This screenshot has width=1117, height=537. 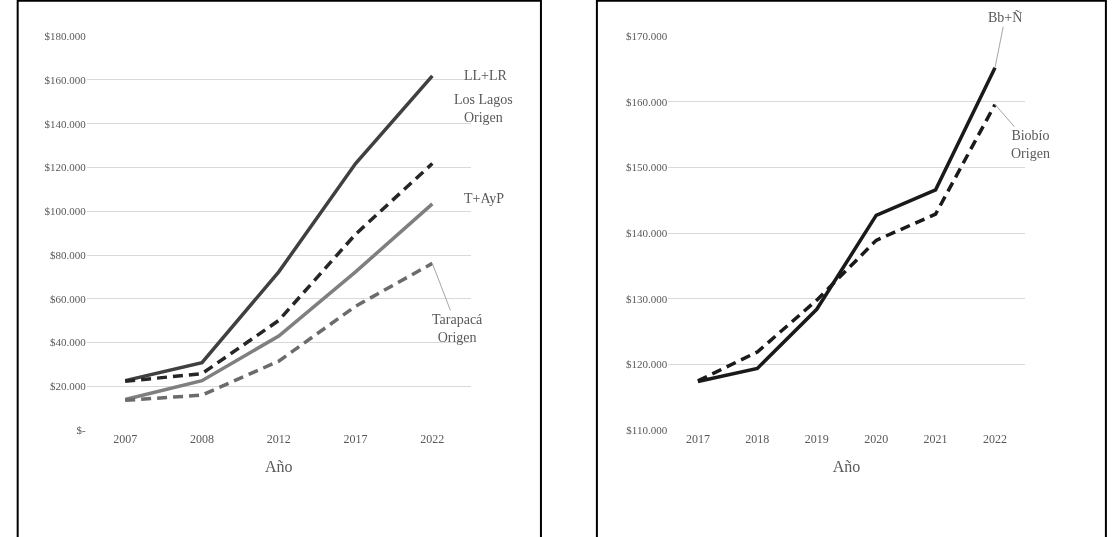 What do you see at coordinates (1005, 17) in the screenshot?
I see `text: Bb+Ñ` at bounding box center [1005, 17].